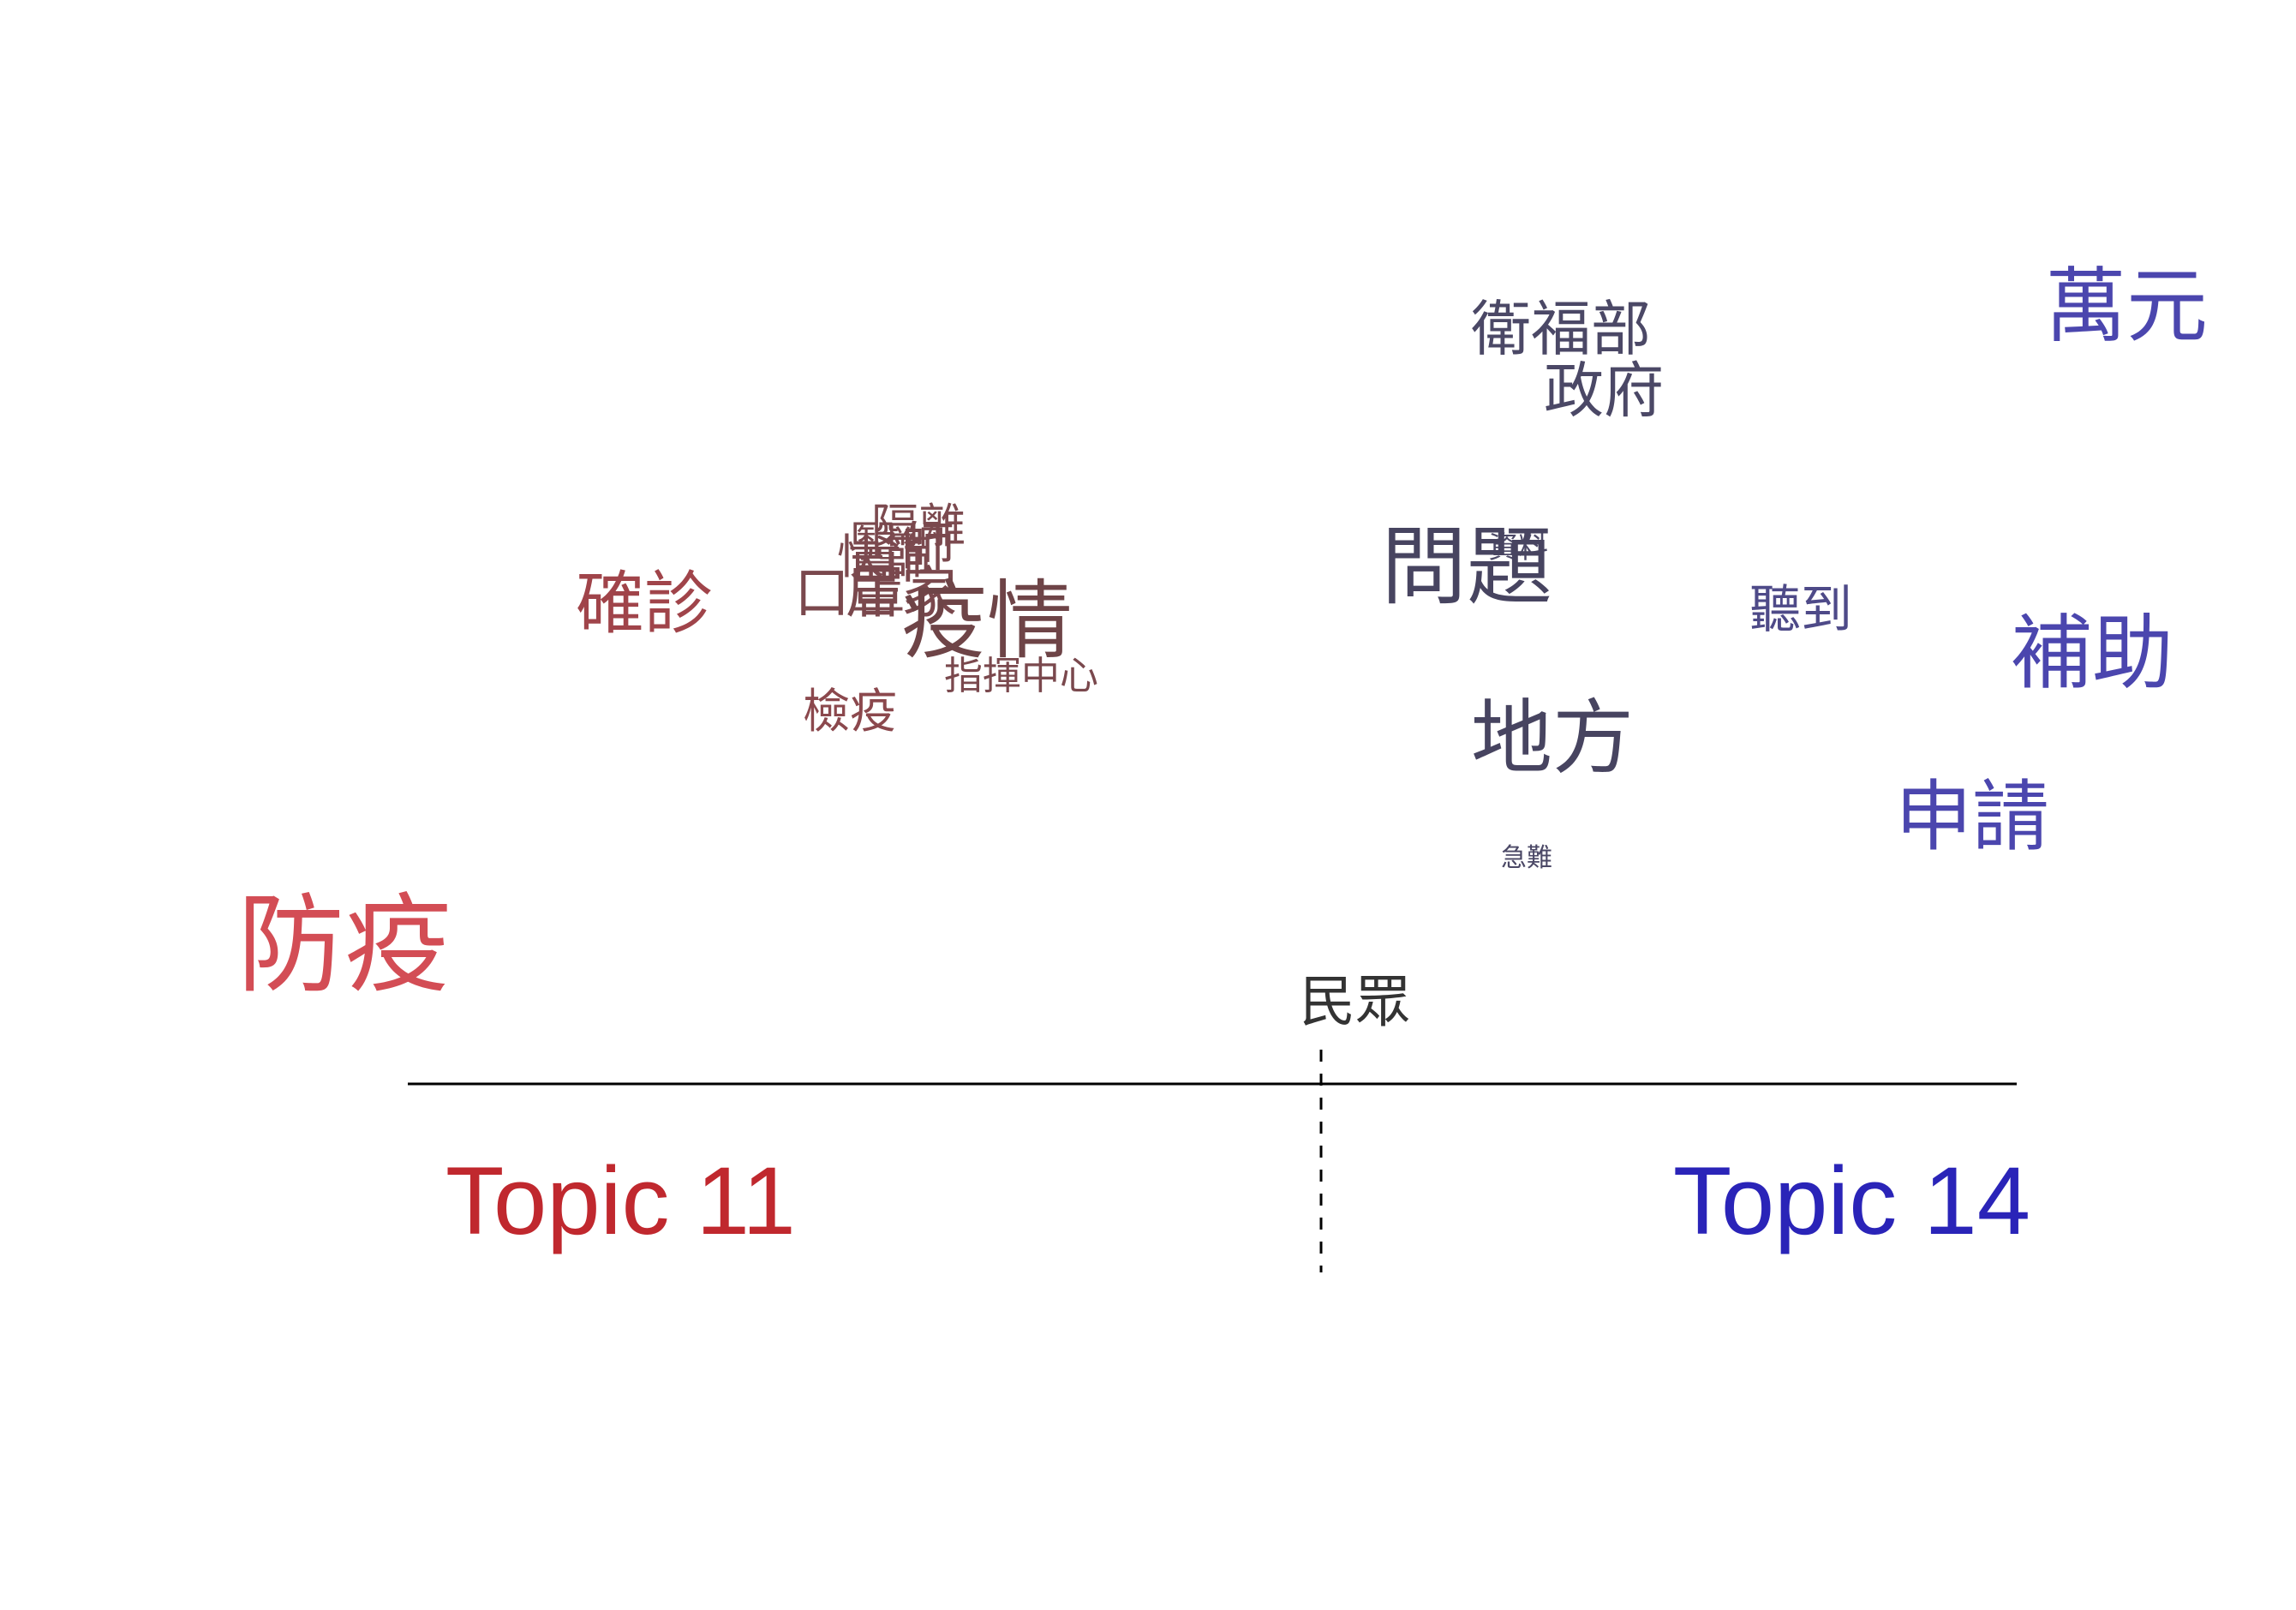  What do you see at coordinates (1518, 548) in the screenshot?
I see `word-label-5: 資料` at bounding box center [1518, 548].